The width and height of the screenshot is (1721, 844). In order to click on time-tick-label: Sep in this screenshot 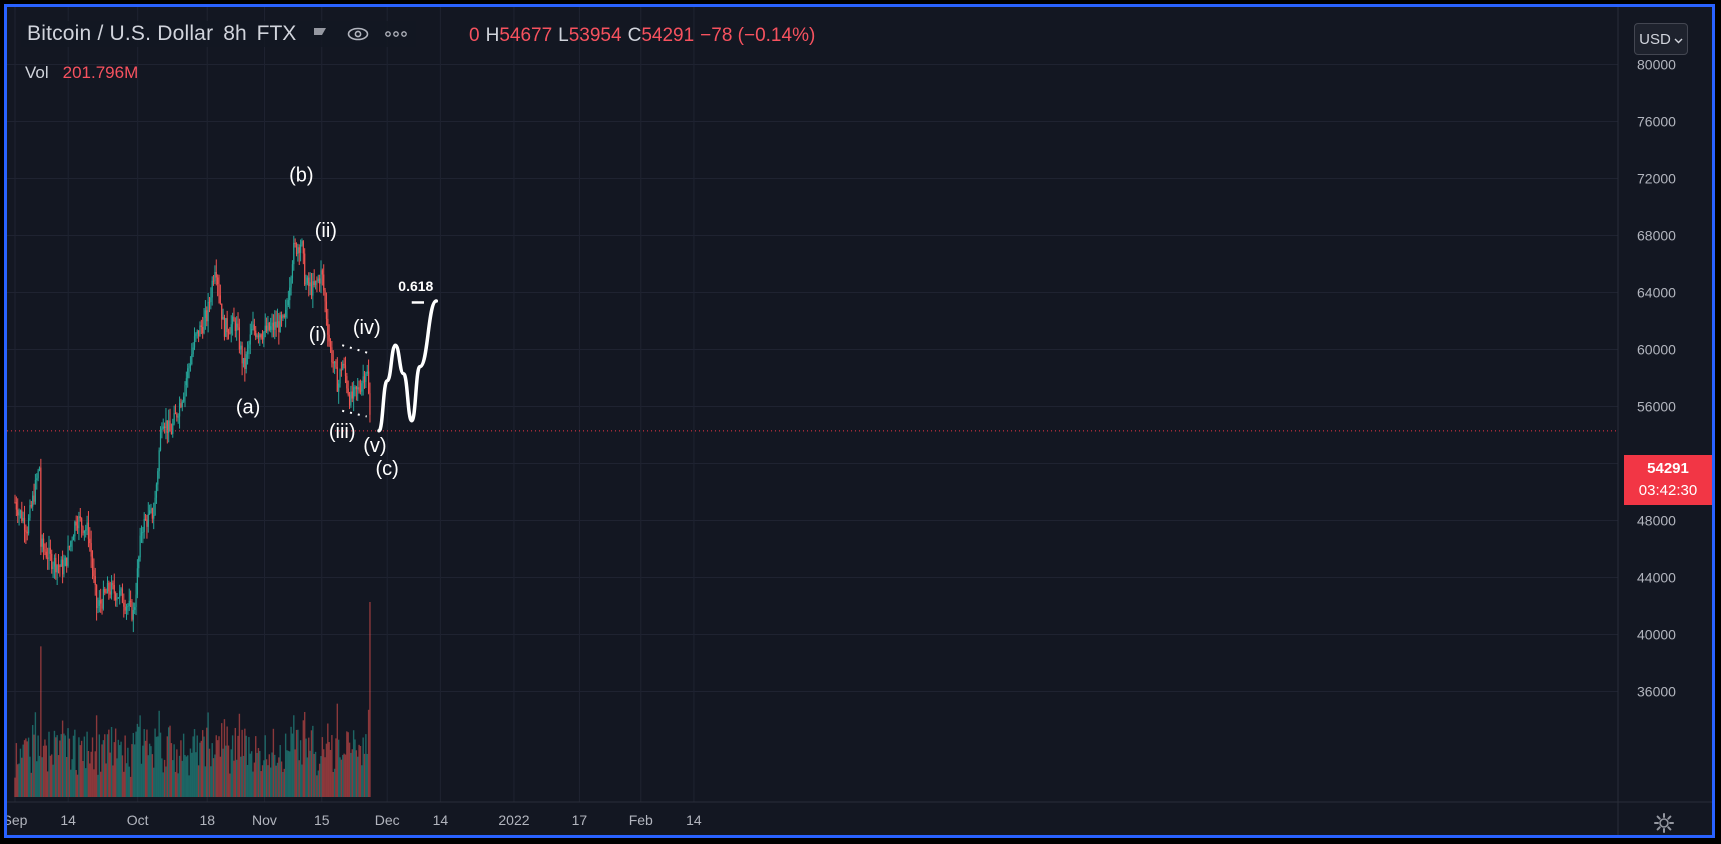, I will do `click(17, 820)`.